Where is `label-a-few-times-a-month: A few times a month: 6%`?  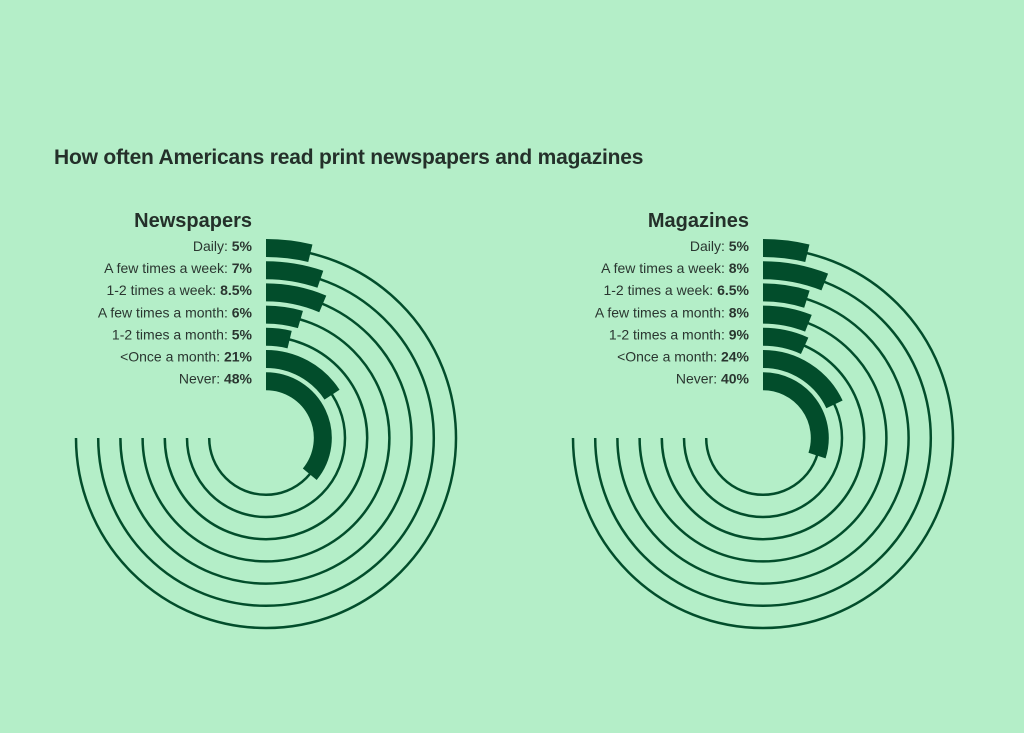
label-a-few-times-a-month: A few times a month: 6% is located at coordinates (175, 312).